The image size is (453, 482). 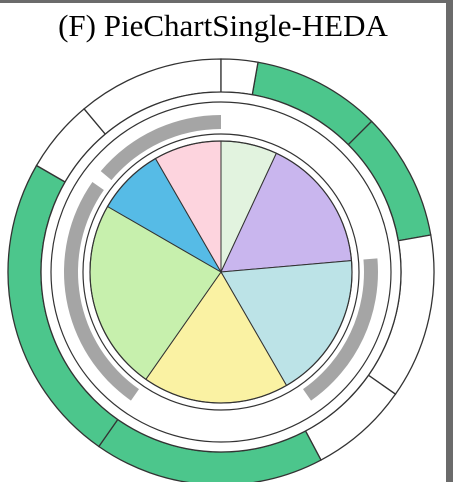 I want to click on chart-title: (F) PieChartSingle-HEDA, so click(x=223, y=25).